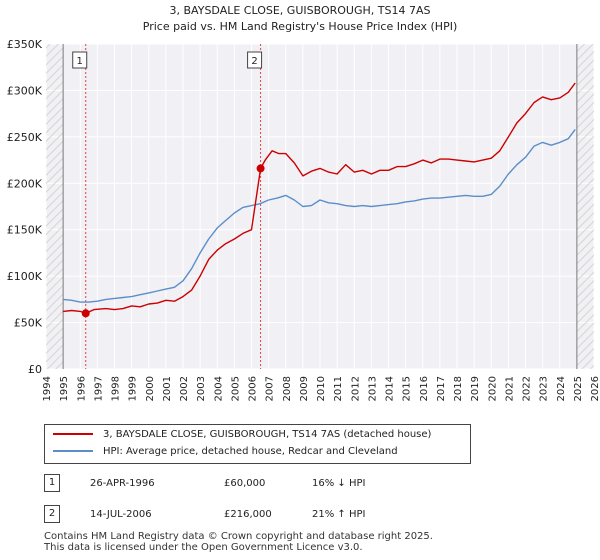 The width and height of the screenshot is (600, 560). Describe the element at coordinates (25, 230) in the screenshot. I see `y-tick-label: £150K` at that location.